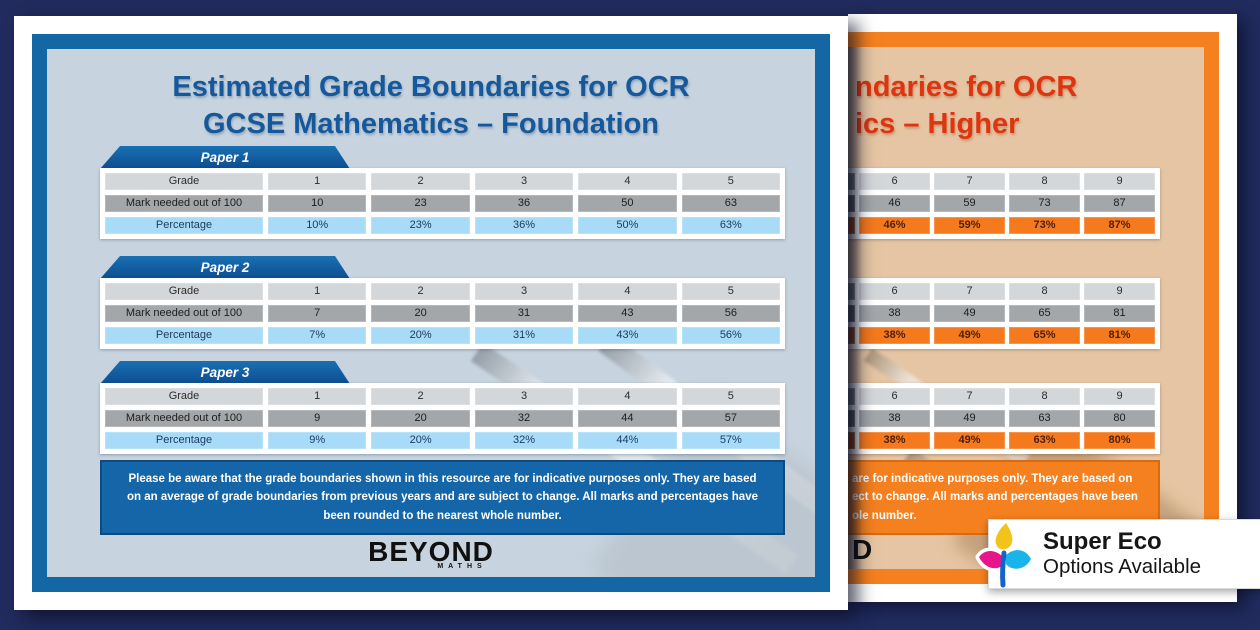 The height and width of the screenshot is (630, 1260). I want to click on higher-paper1-table: 6 7 8 9 46 59 73 87 46% 59% 73% 87%, so click(1004, 203).